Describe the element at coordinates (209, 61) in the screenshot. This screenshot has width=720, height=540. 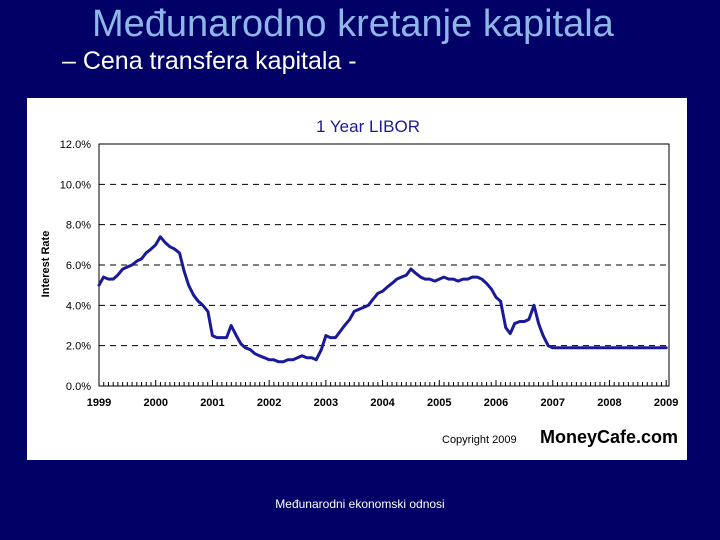
I see `slide-subtitle: – Cena transfera kapitala -` at that location.